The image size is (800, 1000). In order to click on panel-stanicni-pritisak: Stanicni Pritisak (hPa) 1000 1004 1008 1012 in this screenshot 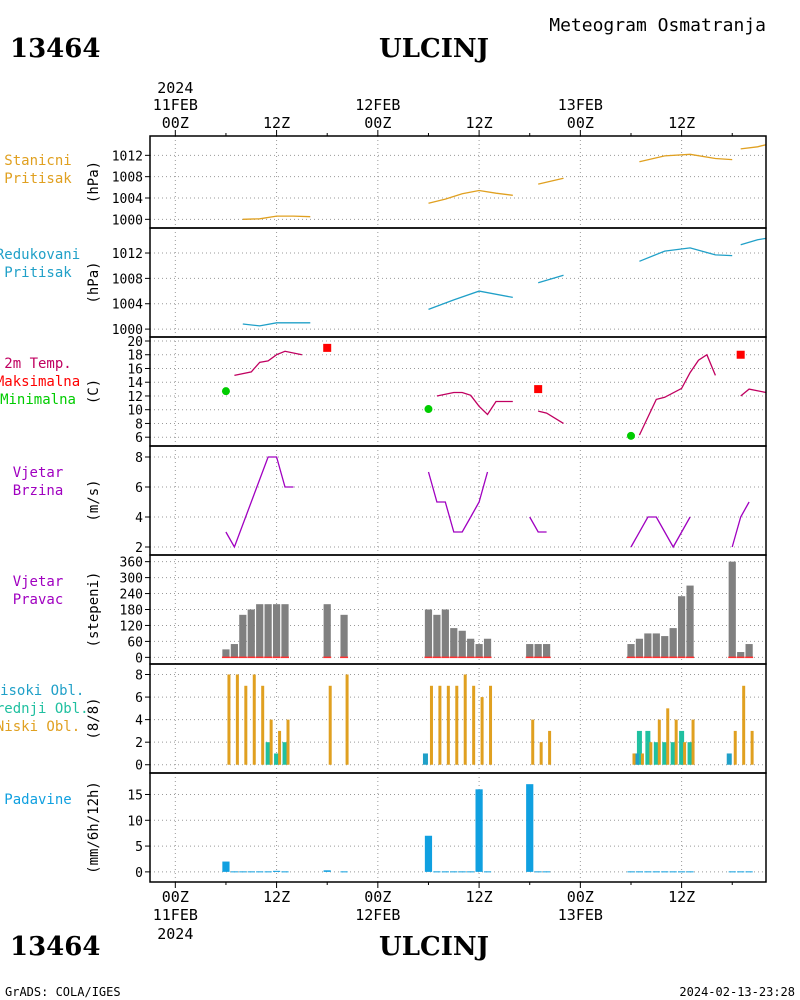, I will do `click(385, 182)`.